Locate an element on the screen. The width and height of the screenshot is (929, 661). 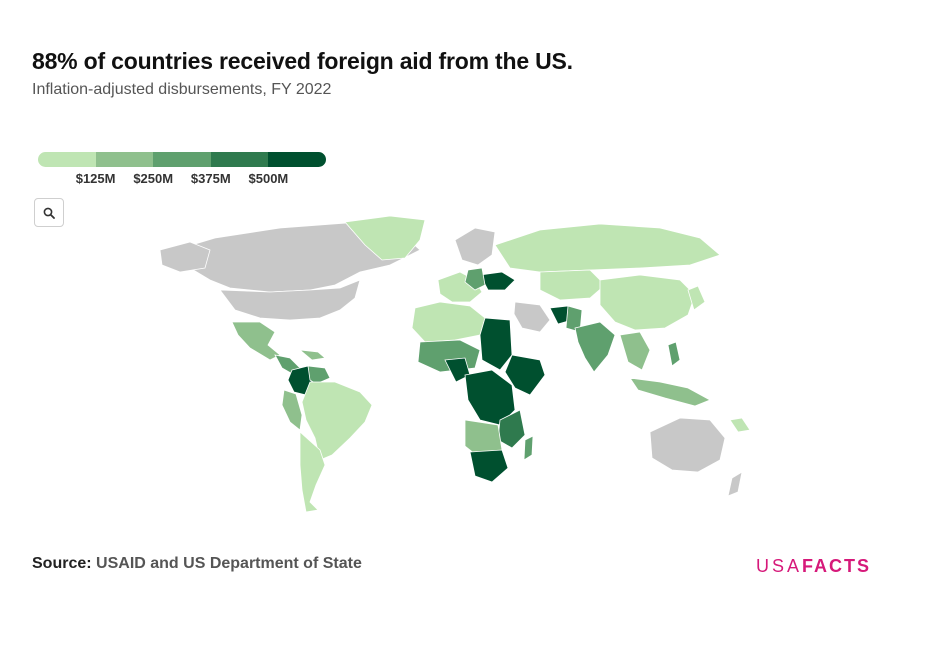
region-mexico is located at coordinates (256, 341).